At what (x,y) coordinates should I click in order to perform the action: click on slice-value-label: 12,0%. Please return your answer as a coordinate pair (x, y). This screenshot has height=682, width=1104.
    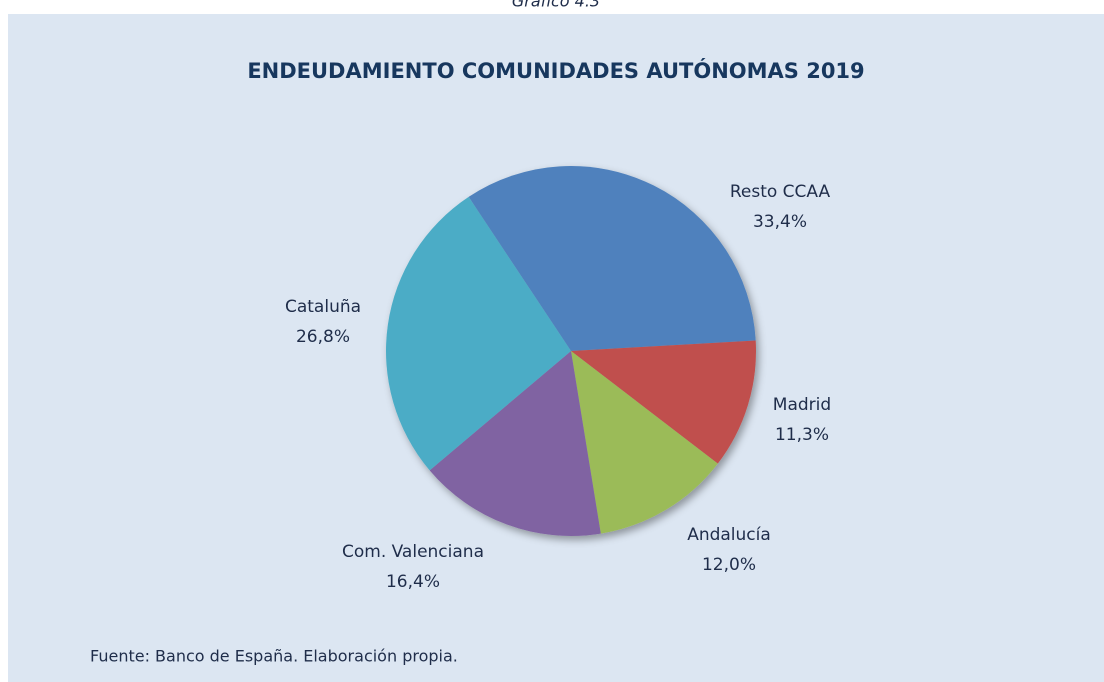
    Looking at the image, I should click on (729, 565).